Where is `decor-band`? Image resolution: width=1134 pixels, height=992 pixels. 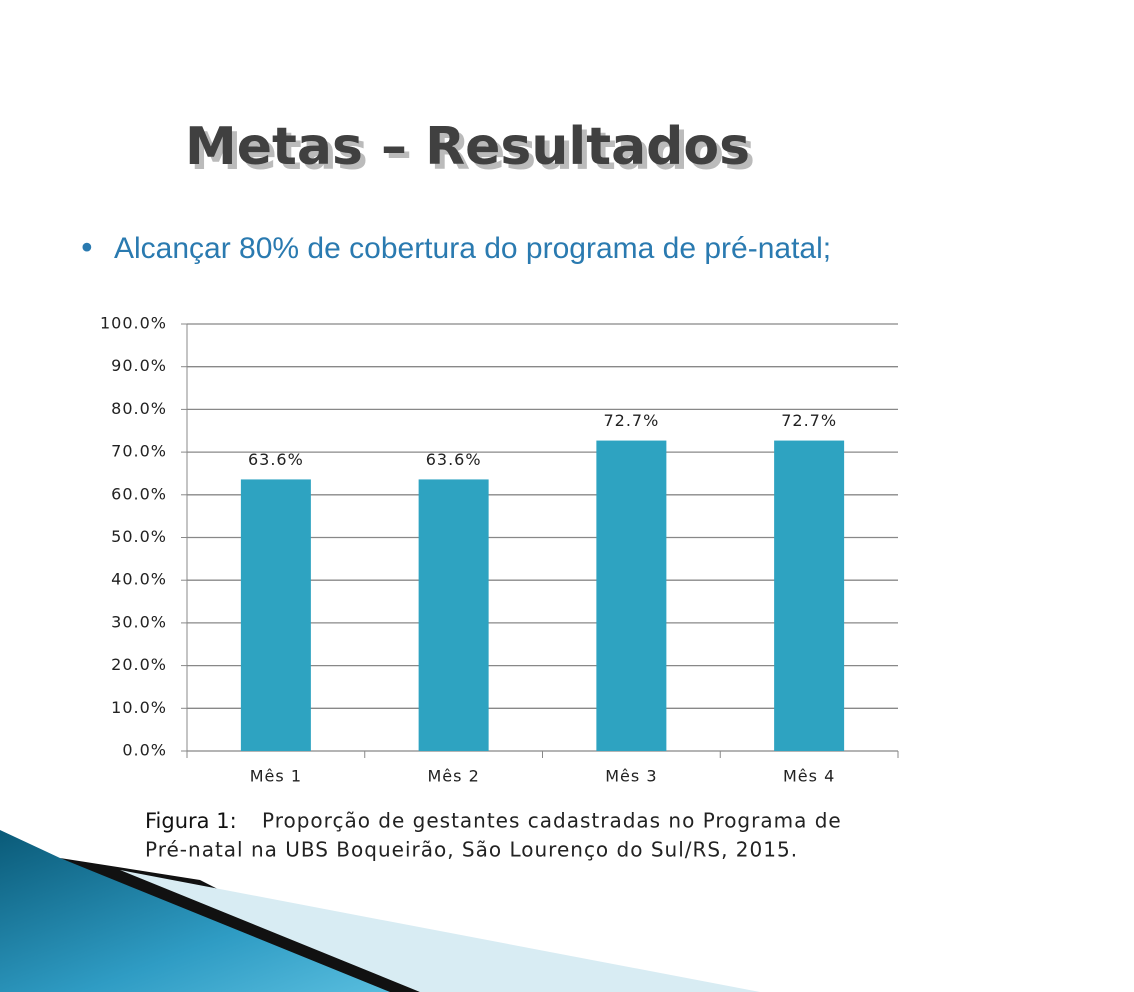 decor-band is located at coordinates (440, 931).